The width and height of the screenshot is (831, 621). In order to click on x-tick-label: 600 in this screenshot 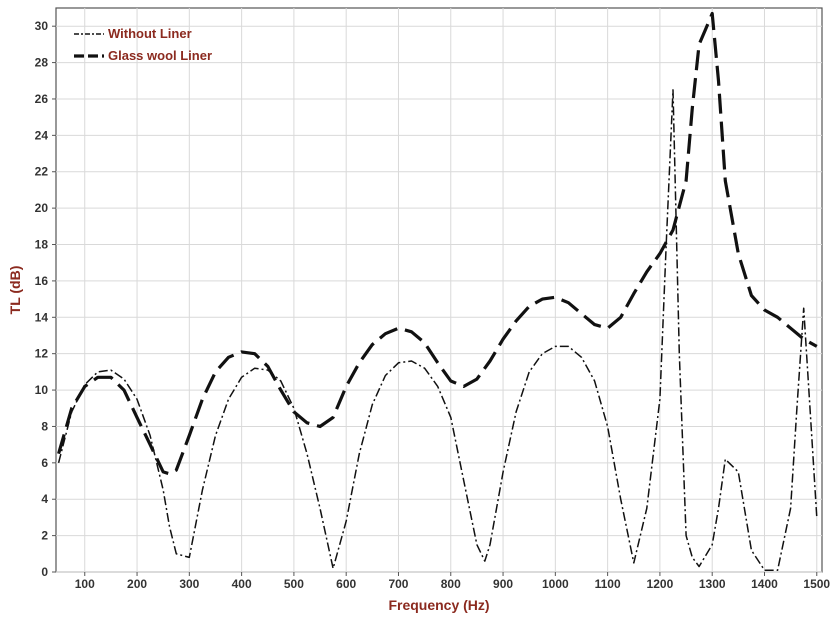, I will do `click(346, 584)`.